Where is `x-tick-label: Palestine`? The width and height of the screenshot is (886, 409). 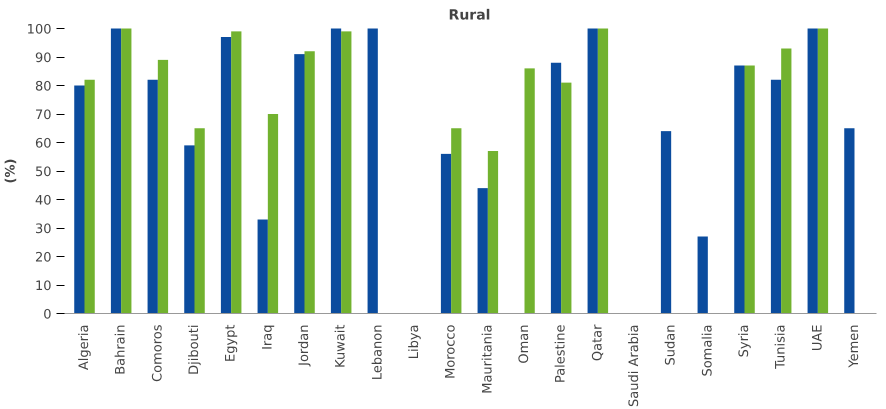 x-tick-label: Palestine is located at coordinates (561, 354).